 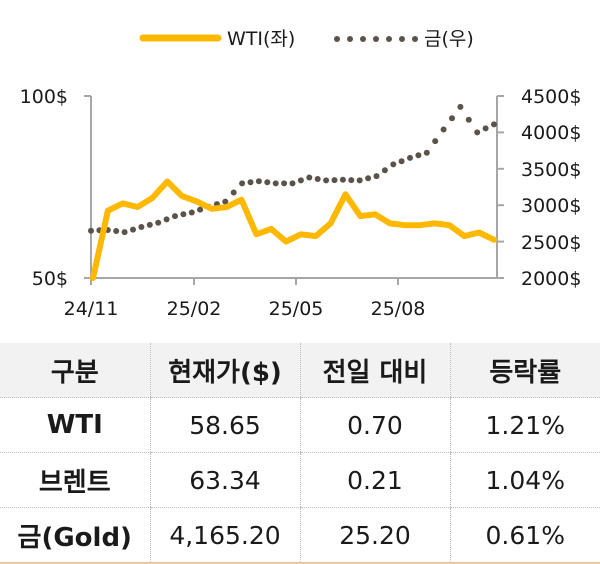 What do you see at coordinates (306, 39) in the screenshot?
I see `legend: WTI(좌) 금(우)` at bounding box center [306, 39].